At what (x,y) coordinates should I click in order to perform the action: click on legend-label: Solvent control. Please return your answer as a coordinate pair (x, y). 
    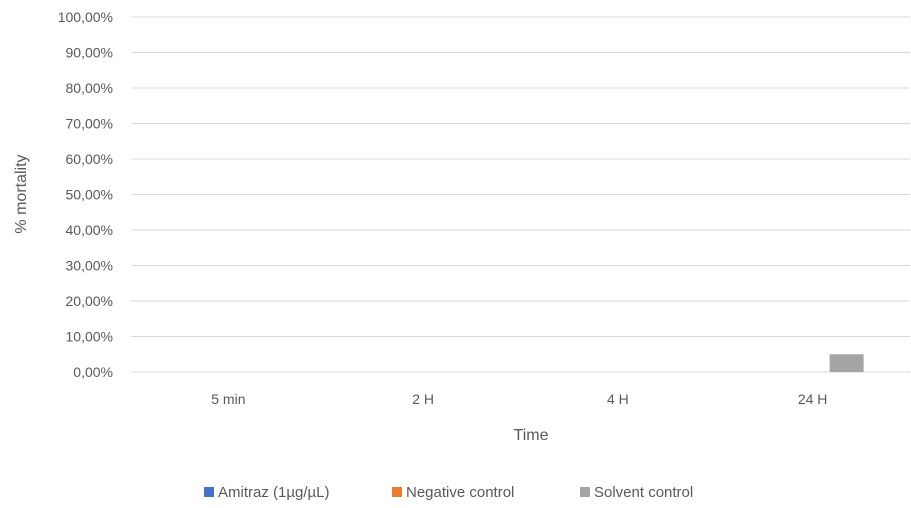
    Looking at the image, I should click on (643, 492).